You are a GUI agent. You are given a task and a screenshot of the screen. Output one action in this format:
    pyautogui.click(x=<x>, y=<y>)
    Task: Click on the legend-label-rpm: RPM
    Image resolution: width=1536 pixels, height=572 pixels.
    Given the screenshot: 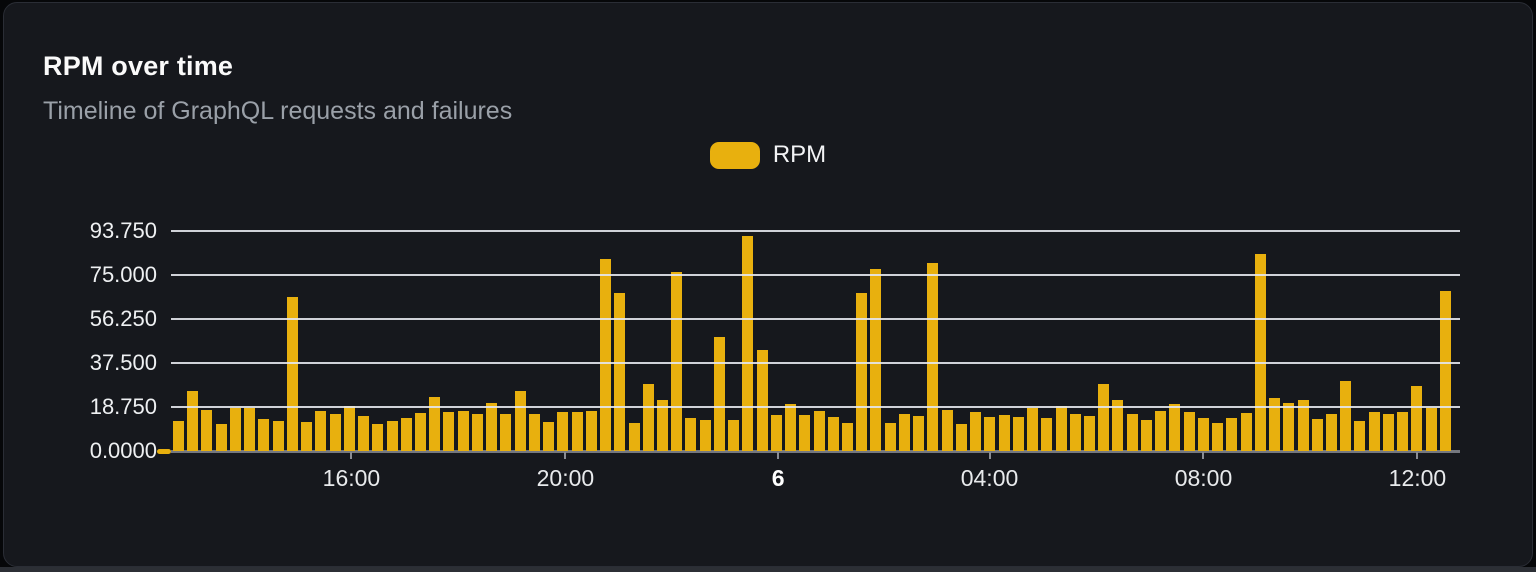 What is the action you would take?
    pyautogui.click(x=799, y=154)
    